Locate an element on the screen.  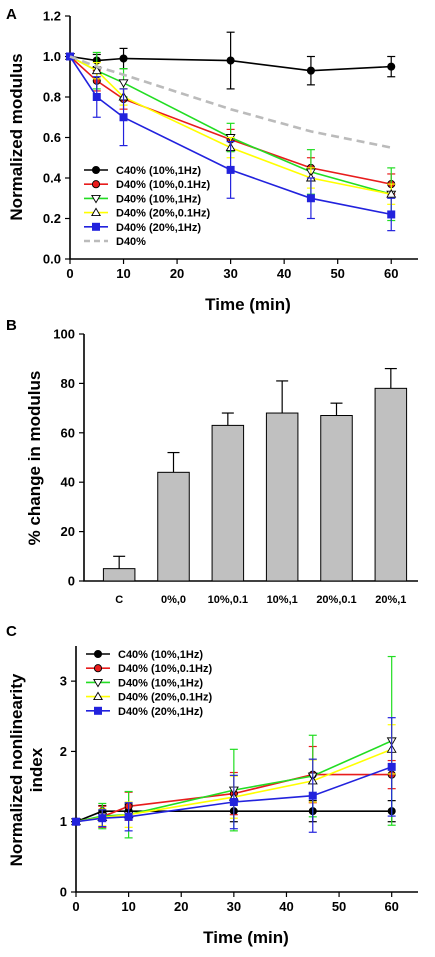
legend-label: D40% (20%,1Hz) is located at coordinates (158, 228).